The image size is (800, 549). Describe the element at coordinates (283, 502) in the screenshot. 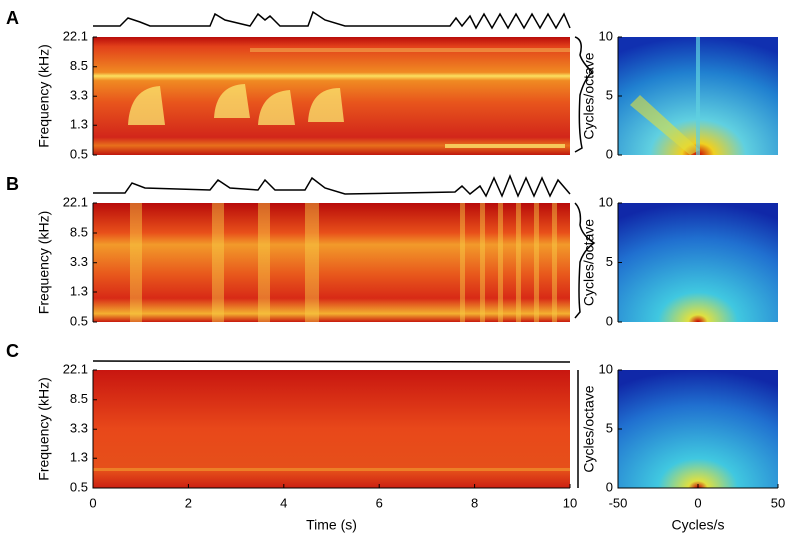

I see `x-tick-label: 4` at that location.